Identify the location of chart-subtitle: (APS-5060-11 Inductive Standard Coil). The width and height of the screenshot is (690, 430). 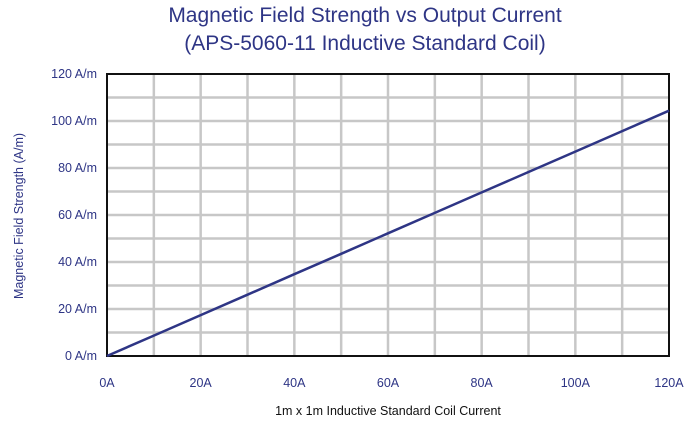
(365, 43).